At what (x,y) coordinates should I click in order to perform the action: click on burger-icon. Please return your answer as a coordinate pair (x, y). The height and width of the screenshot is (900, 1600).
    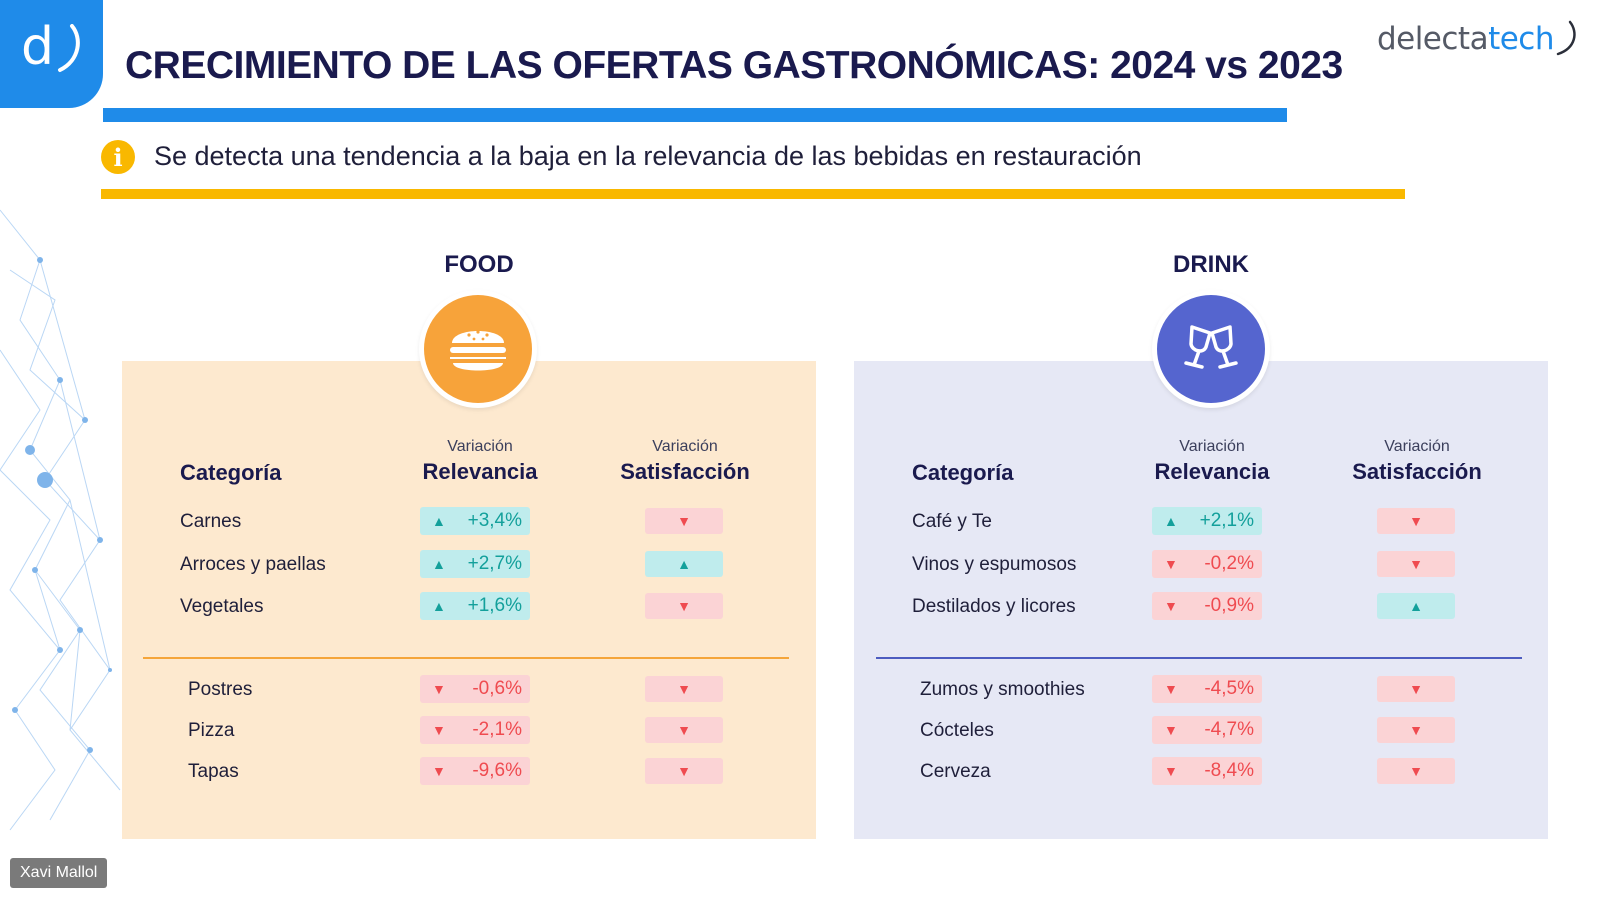
    Looking at the image, I should click on (478, 350).